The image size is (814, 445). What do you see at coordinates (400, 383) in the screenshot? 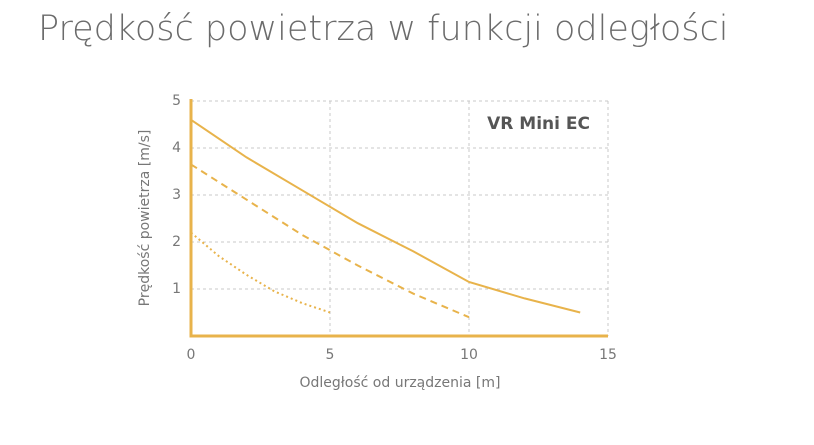
I see `x-axis-label: Odległość od urządzenia [m]` at bounding box center [400, 383].